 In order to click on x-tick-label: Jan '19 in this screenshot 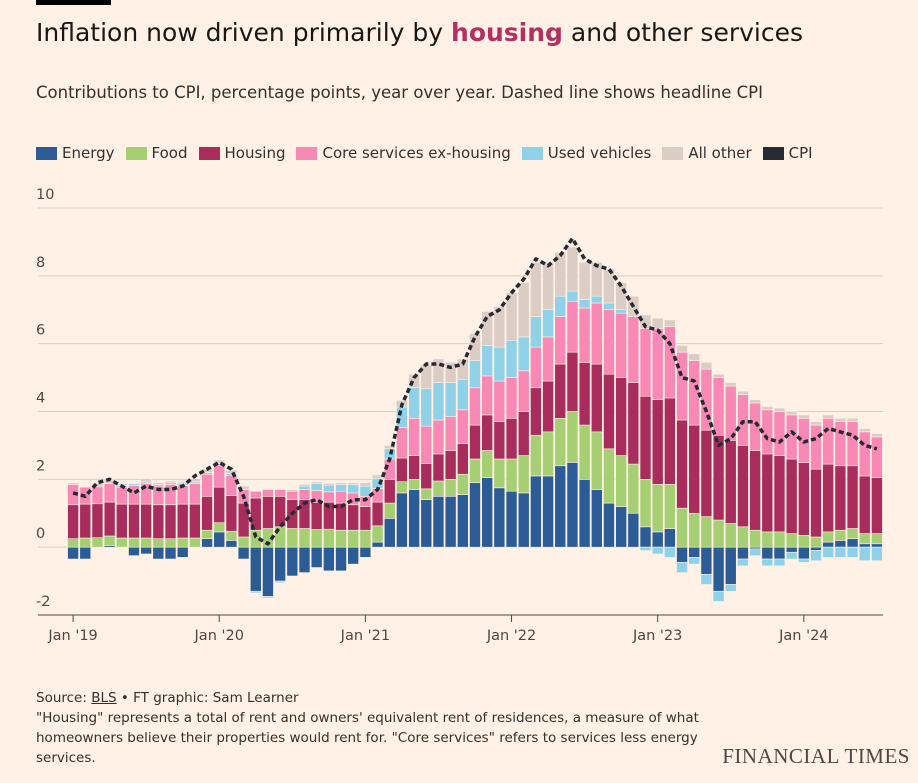, I will do `click(72, 636)`.